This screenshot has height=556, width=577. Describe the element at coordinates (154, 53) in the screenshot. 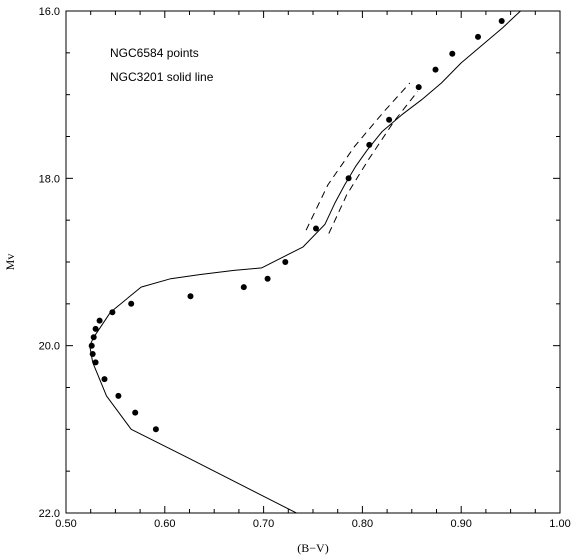

I see `annotation-line-1: NGC6584 points` at that location.